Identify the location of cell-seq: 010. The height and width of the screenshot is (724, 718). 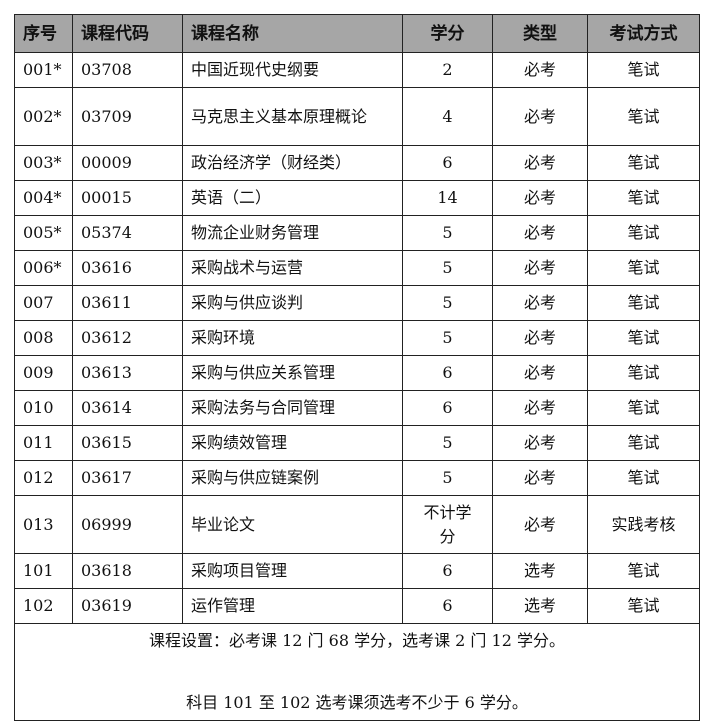
(43, 408).